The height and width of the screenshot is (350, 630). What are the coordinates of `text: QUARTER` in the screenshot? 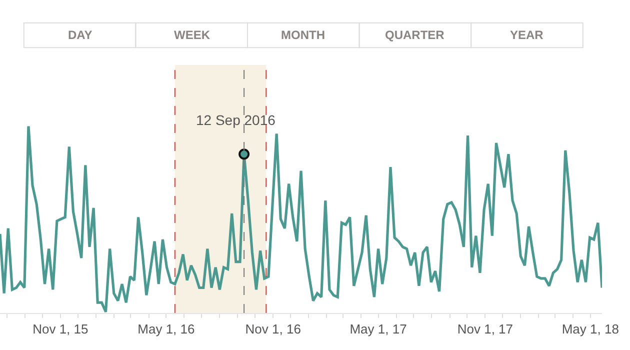 It's located at (415, 35).